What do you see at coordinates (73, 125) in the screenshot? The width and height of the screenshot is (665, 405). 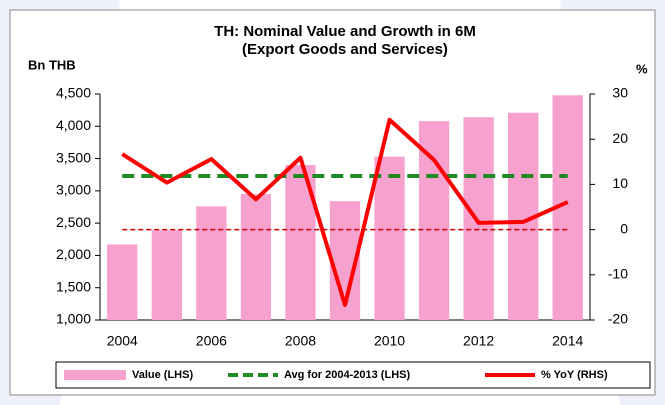 I see `y-tick-label: 4,000` at bounding box center [73, 125].